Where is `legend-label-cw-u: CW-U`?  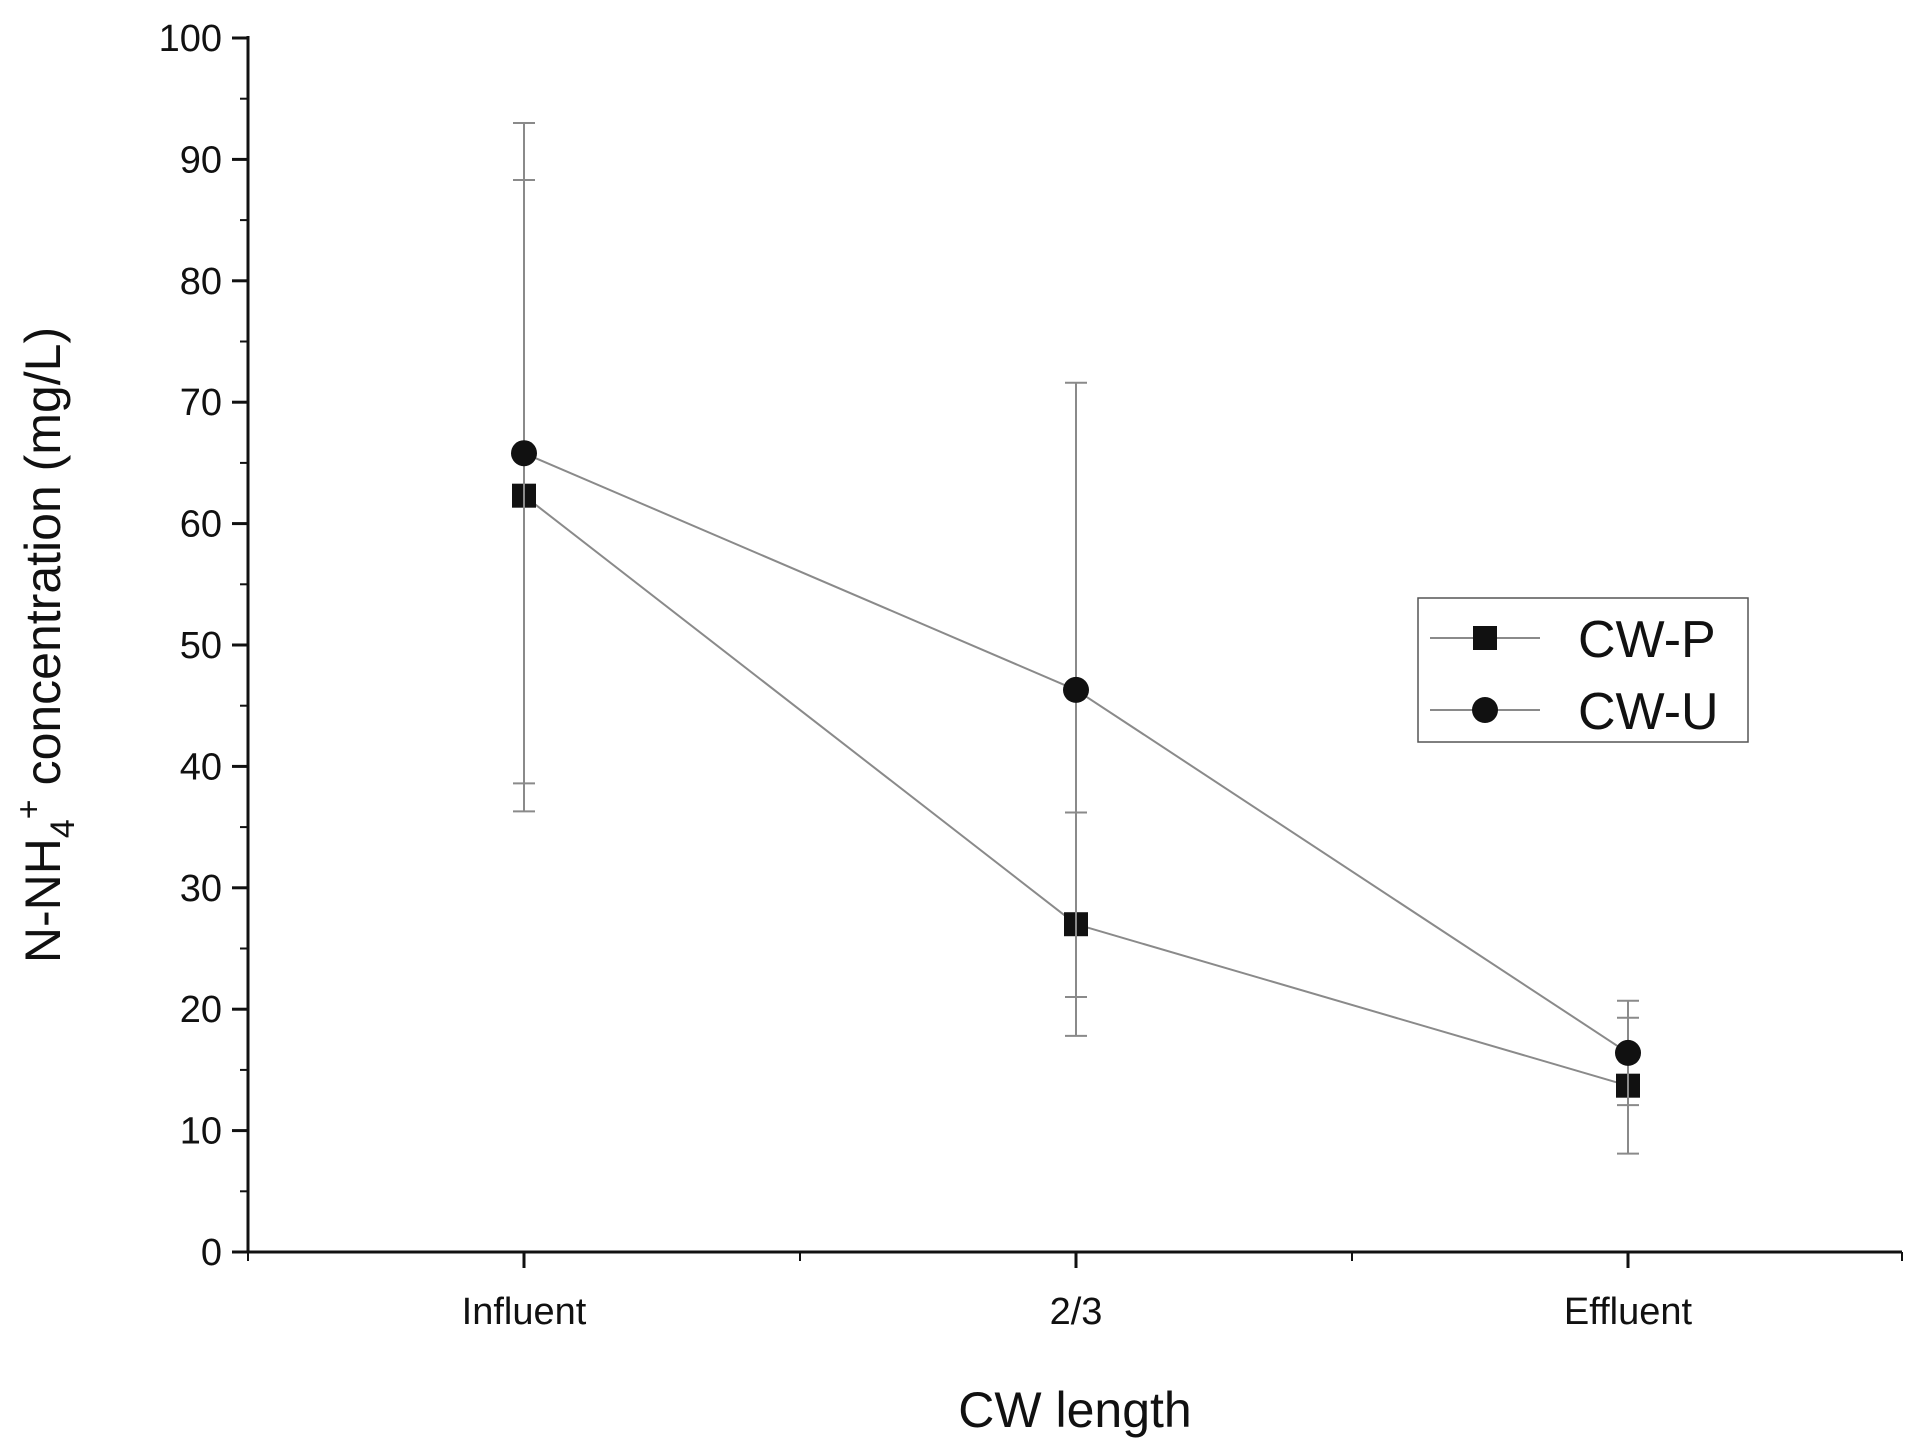
legend-label-cw-u: CW-U is located at coordinates (1648, 712).